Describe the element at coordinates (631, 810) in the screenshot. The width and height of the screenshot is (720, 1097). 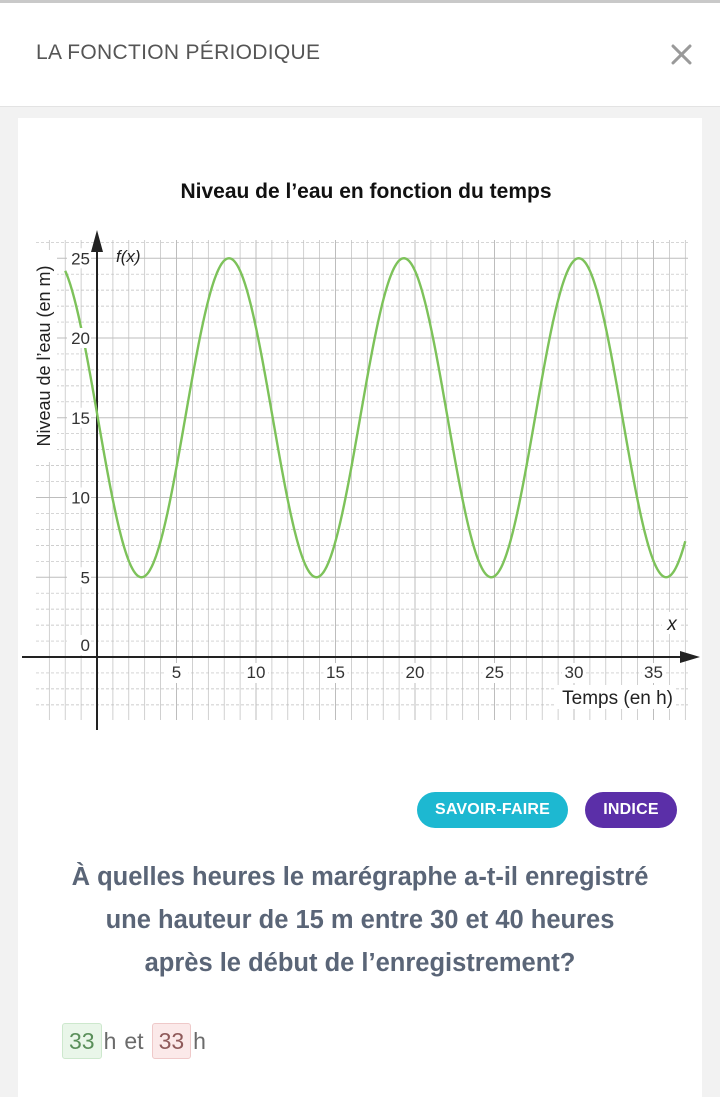
I see `indice-button: INDICE` at that location.